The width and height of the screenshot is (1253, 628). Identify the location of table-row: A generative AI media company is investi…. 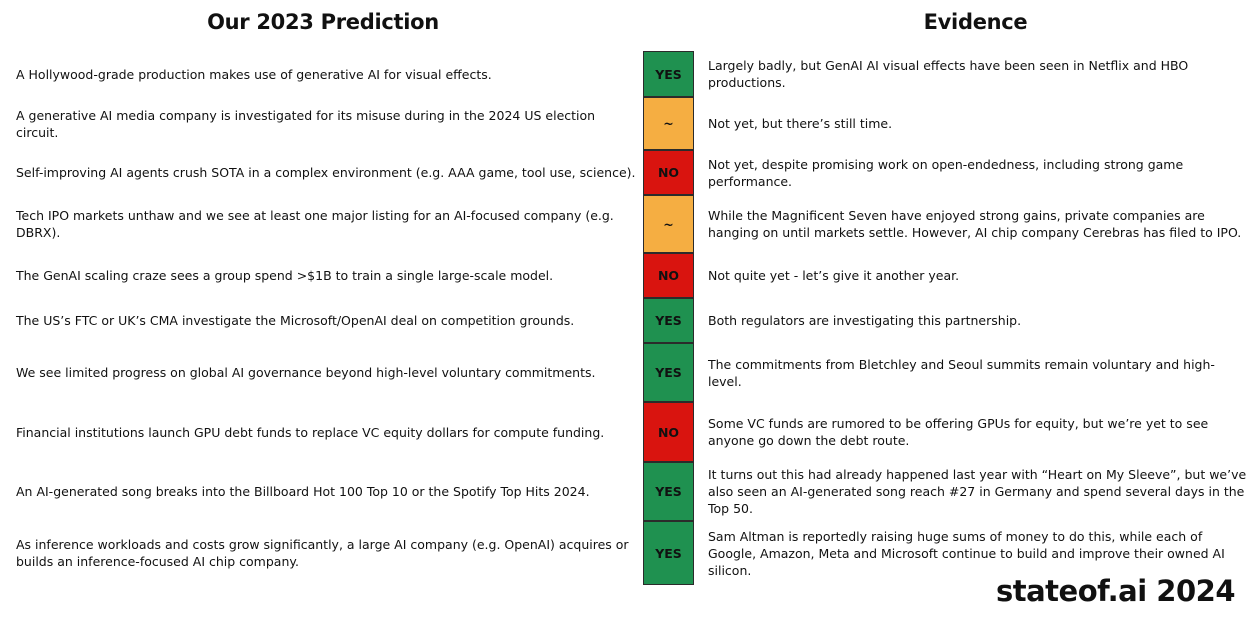
(626, 123).